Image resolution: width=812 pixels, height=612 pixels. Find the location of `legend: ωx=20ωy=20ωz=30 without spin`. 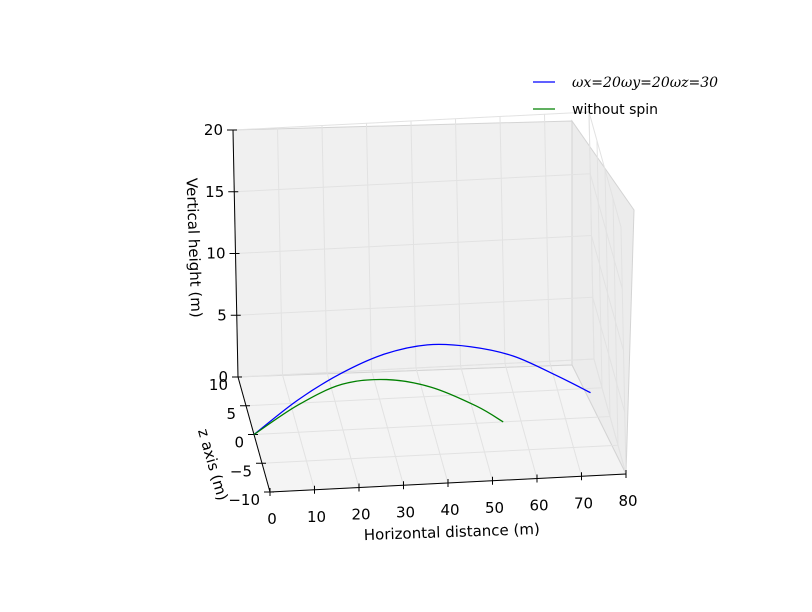

legend: ωx=20ωy=20ωz=30 without spin is located at coordinates (625, 96).